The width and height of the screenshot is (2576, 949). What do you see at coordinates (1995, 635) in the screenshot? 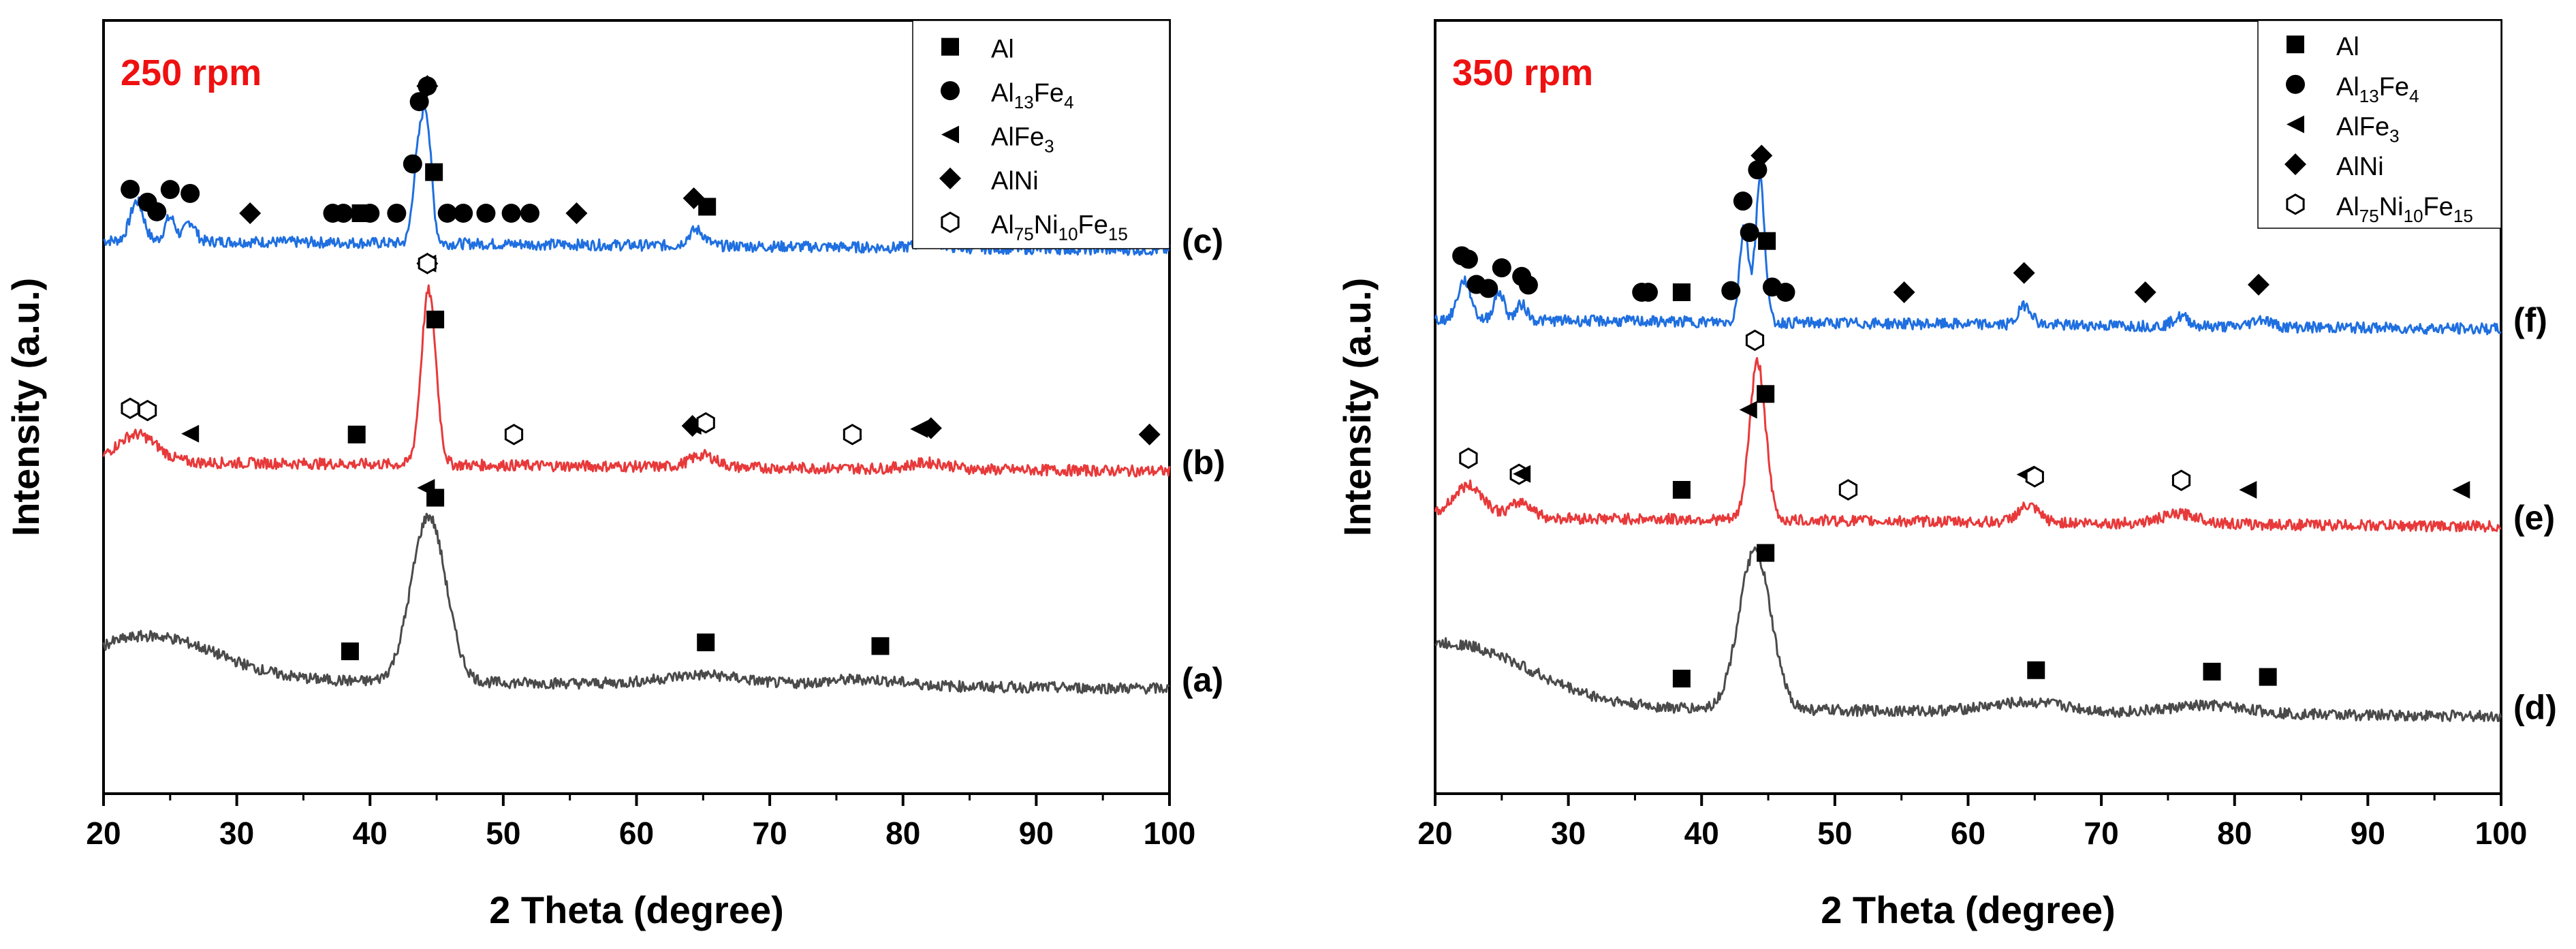
I see `series-d: (d)` at bounding box center [1995, 635].